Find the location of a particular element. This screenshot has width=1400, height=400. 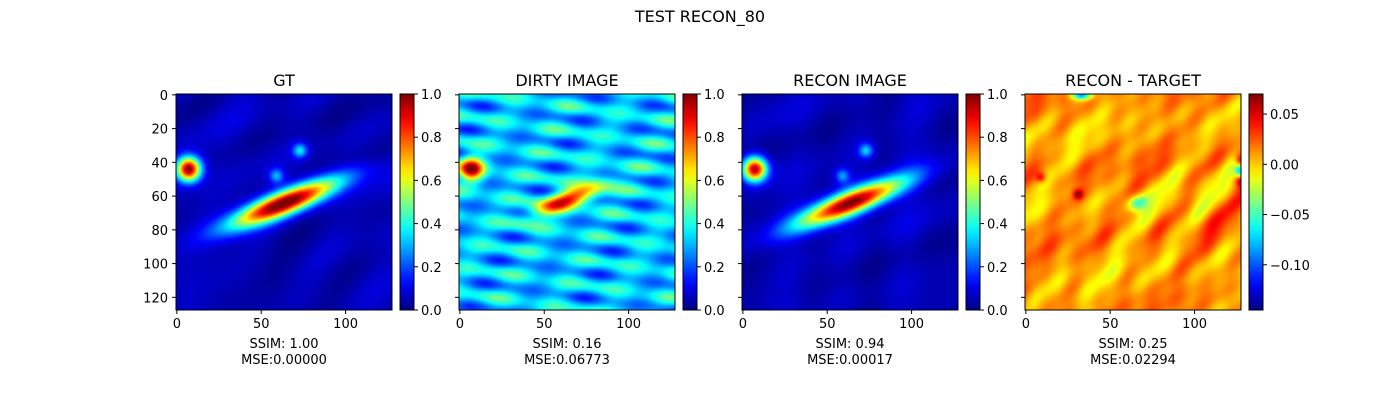

y-tick-label: 20 is located at coordinates (159, 130).